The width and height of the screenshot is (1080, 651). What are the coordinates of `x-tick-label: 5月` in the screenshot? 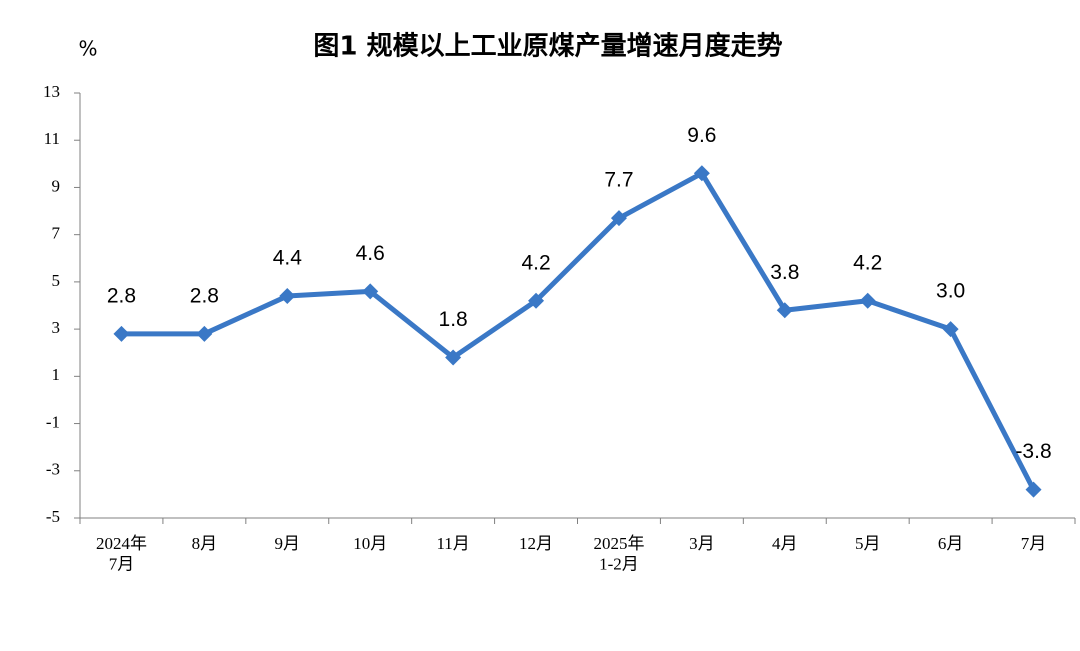 It's located at (868, 543).